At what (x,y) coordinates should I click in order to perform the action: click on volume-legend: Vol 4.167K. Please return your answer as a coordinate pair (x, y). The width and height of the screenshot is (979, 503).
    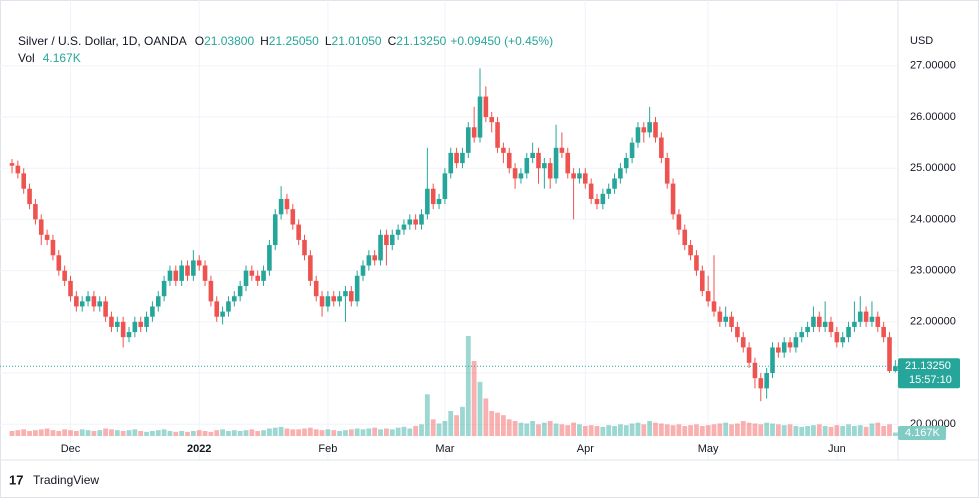
    Looking at the image, I should click on (49, 58).